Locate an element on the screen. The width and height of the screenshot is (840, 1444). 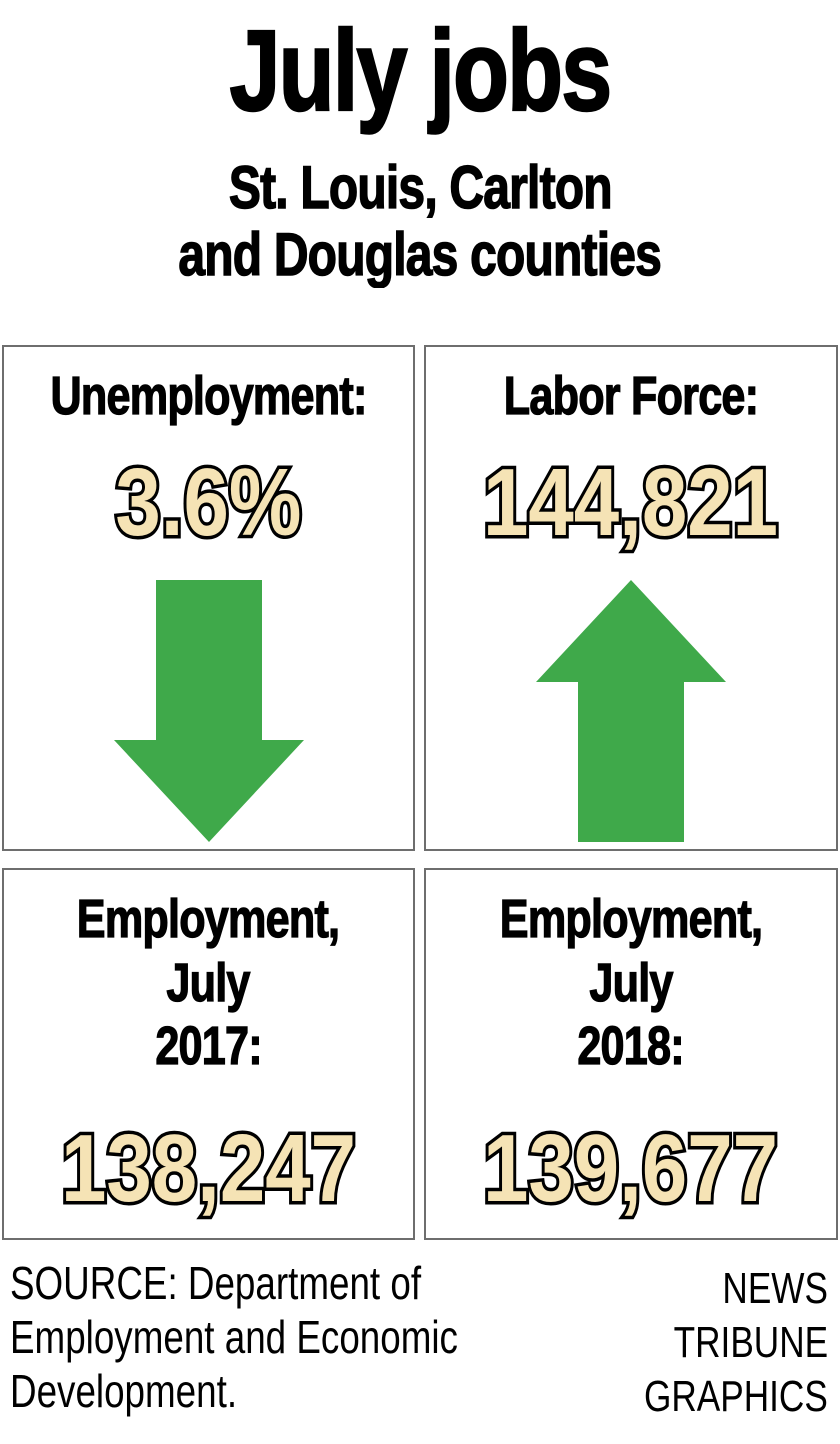
unemployment-value: 3.6% 3.6% is located at coordinates (209, 502).